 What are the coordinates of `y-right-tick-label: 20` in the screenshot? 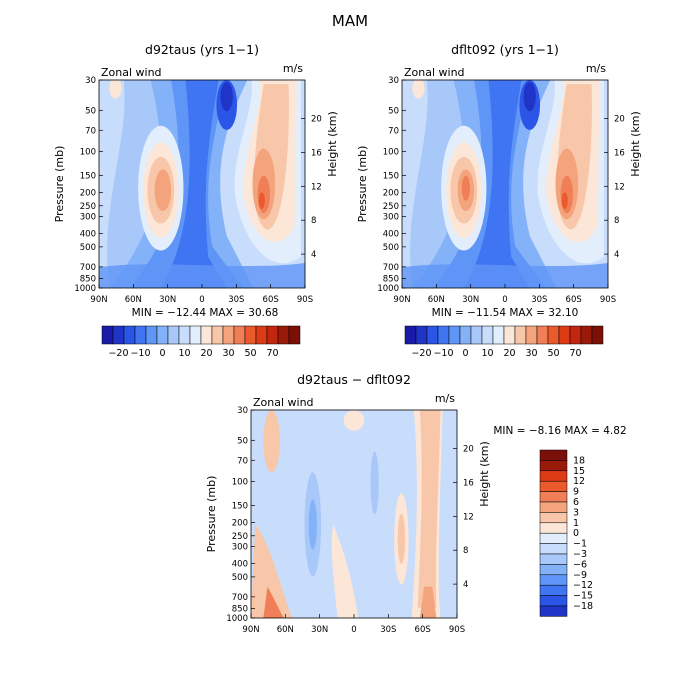 It's located at (619, 120).